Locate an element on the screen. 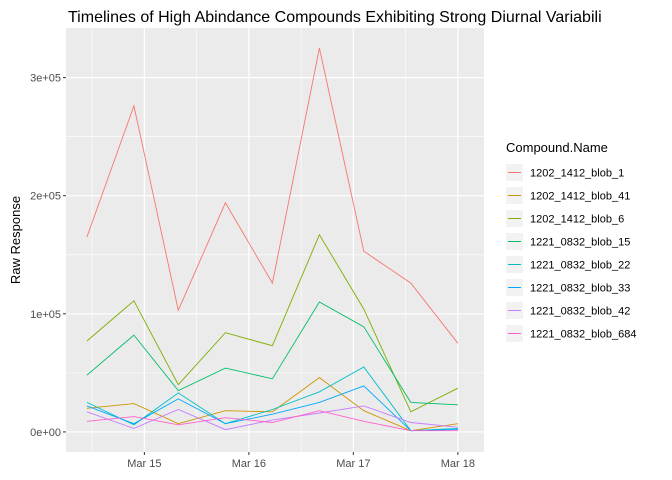 The image size is (672, 480). x-tick-label: Mar 15 is located at coordinates (144, 464).